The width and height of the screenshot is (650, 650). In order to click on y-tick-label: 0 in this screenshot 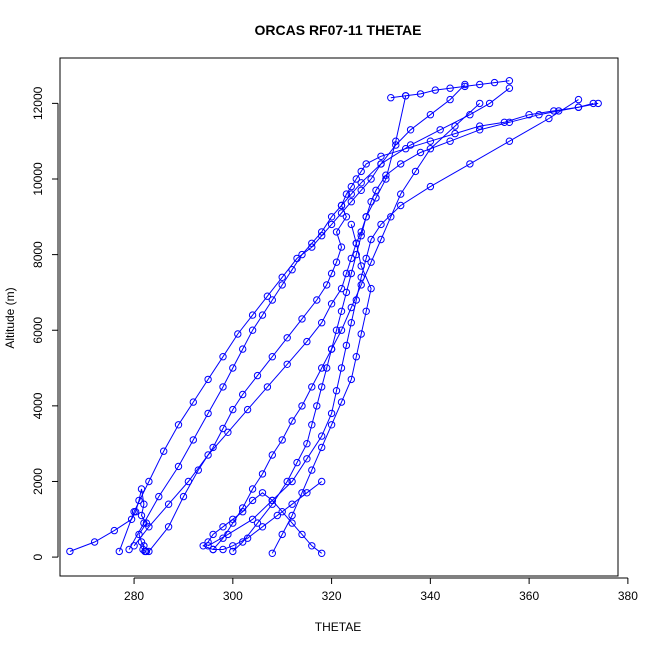, I will do `click(38, 556)`.